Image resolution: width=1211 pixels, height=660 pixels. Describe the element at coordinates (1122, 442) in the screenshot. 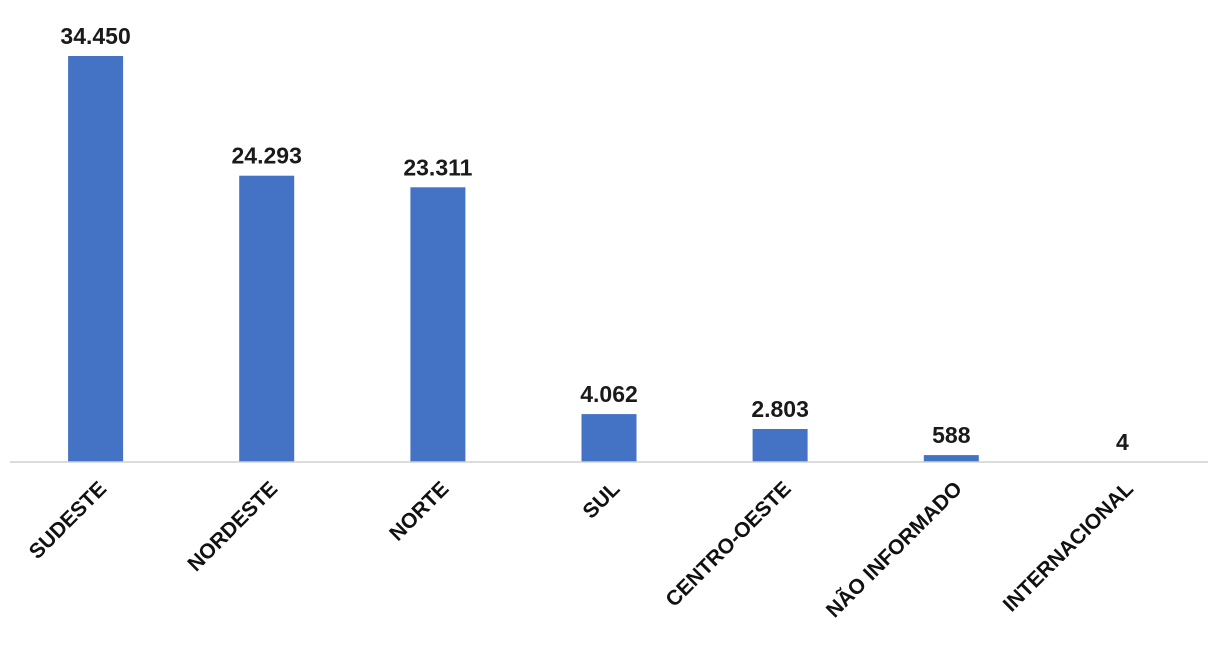

I see `data-label-internacional: 4` at that location.